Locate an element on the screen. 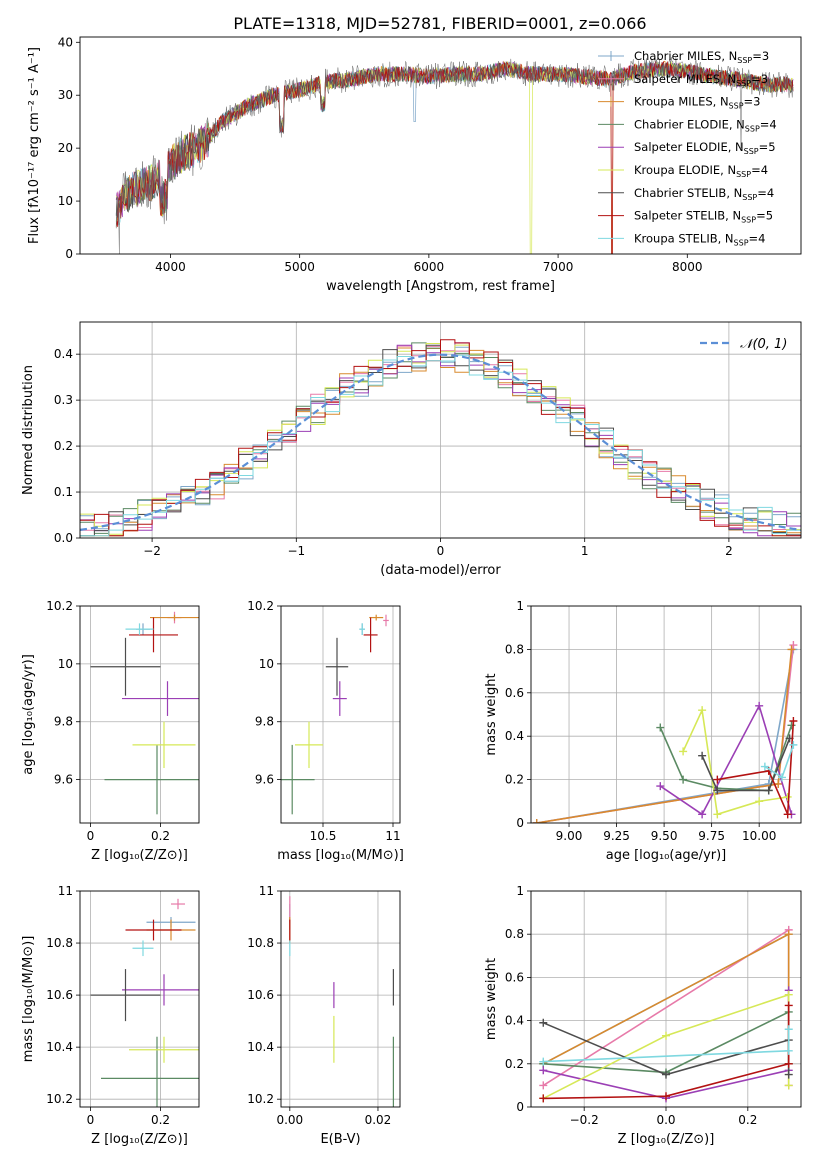 This screenshot has height=1170, width=819. panel-mass-vs-EBV: 0.00 0.02 10.2 10.4 10.6 10.8 11 E(B-V) is located at coordinates (324, 1015).